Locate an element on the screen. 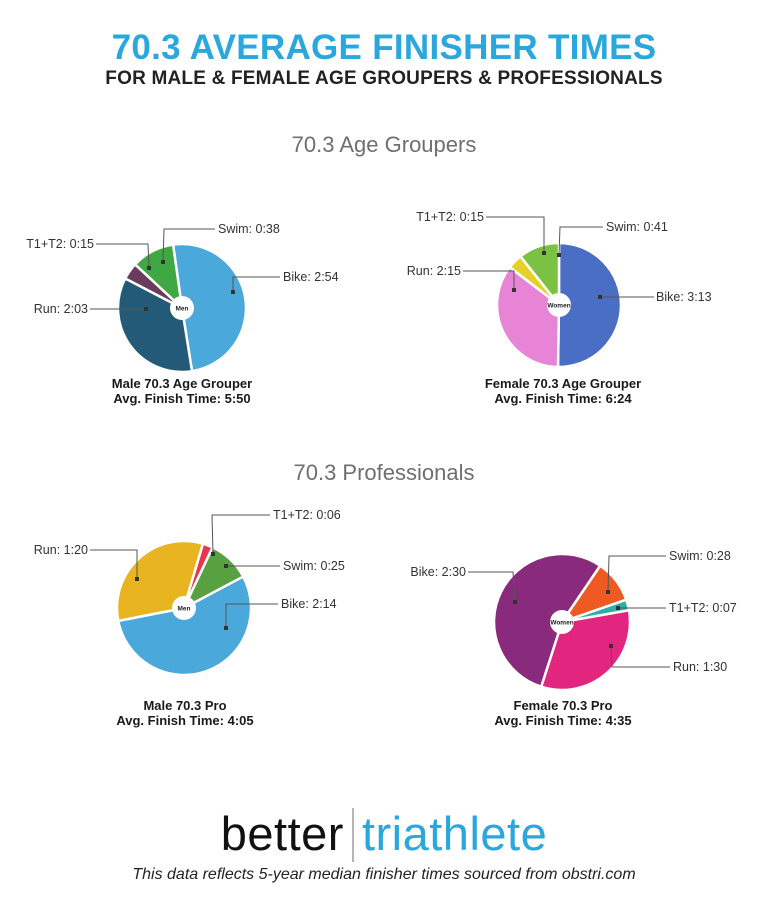 Image resolution: width=768 pixels, height=898 pixels. main-title: 70.3 AVERAGE FINISHER TIMES is located at coordinates (384, 47).